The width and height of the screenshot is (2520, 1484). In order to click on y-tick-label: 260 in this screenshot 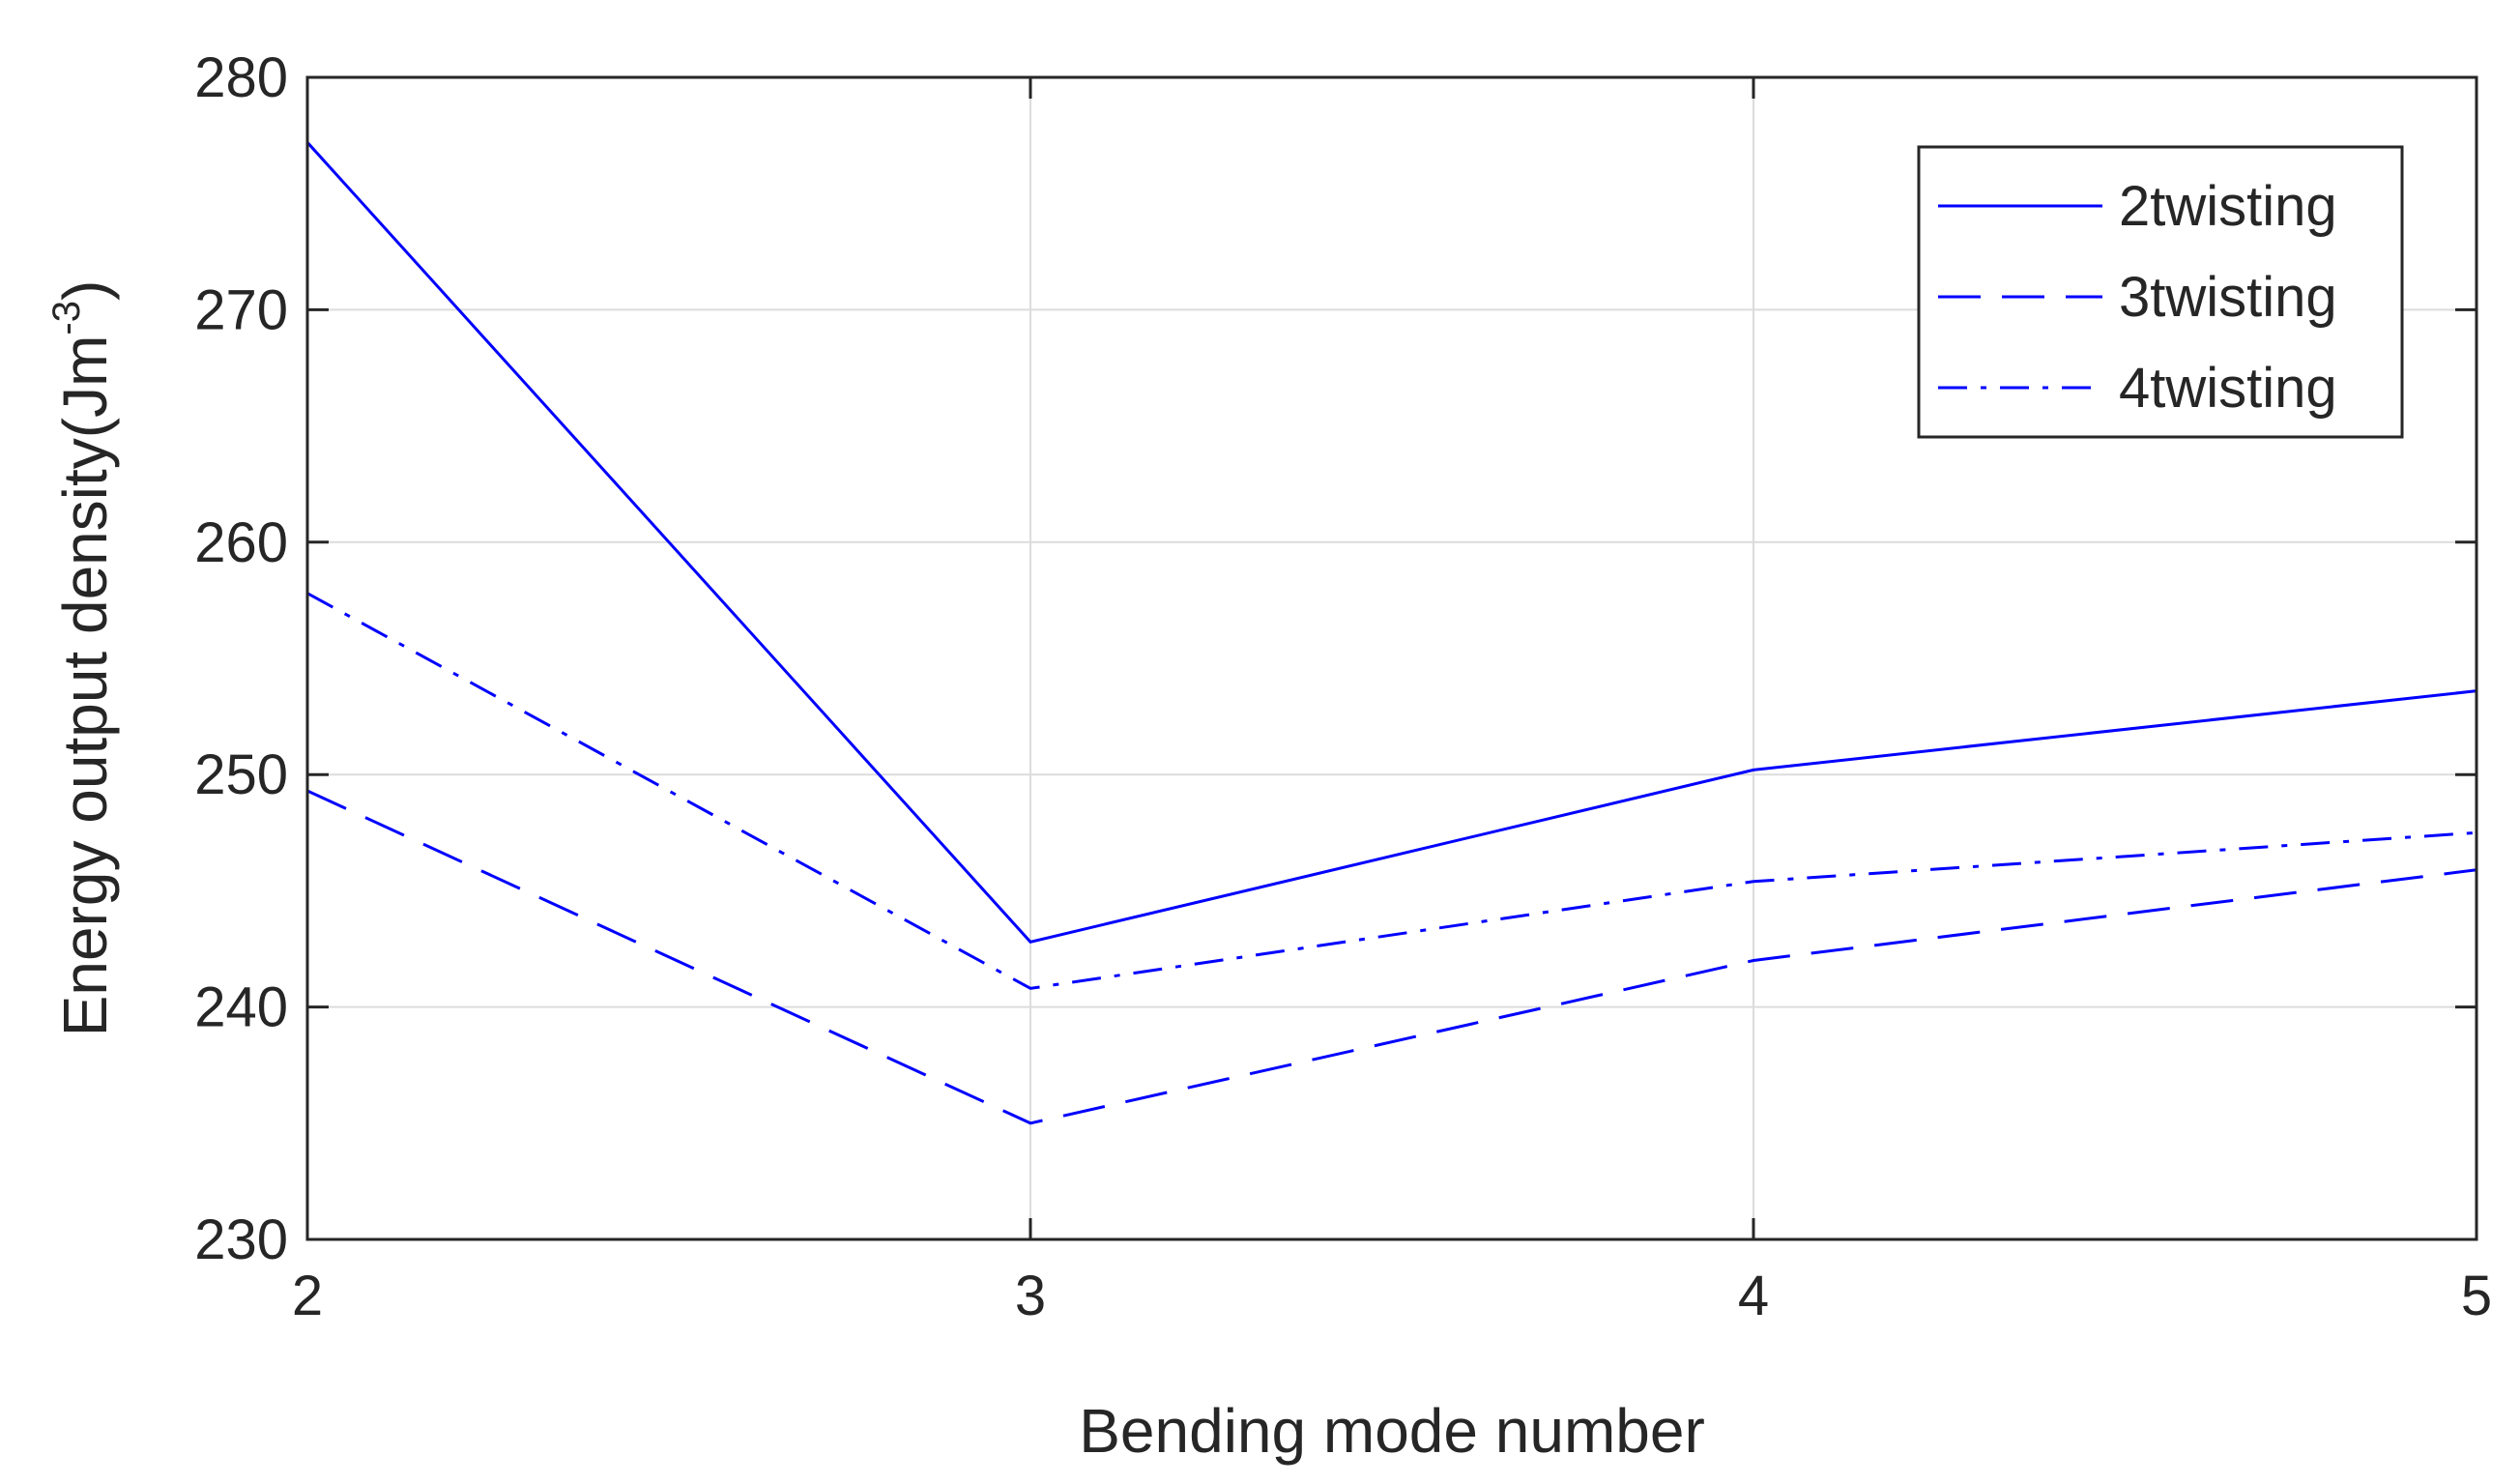, I will do `click(241, 542)`.